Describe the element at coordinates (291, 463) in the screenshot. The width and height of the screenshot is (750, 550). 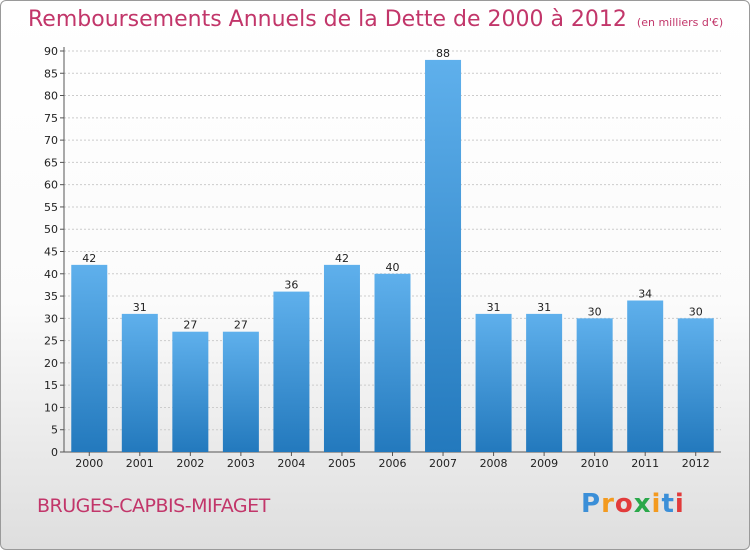
I see `x-tick-label: 2004` at that location.